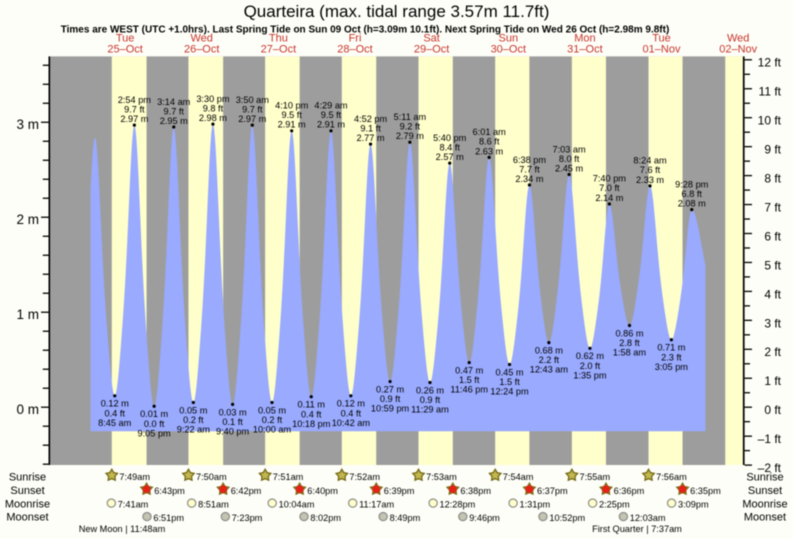  What do you see at coordinates (692, 194) in the screenshot?
I see `svg-text: 6.8 ft` at bounding box center [692, 194].